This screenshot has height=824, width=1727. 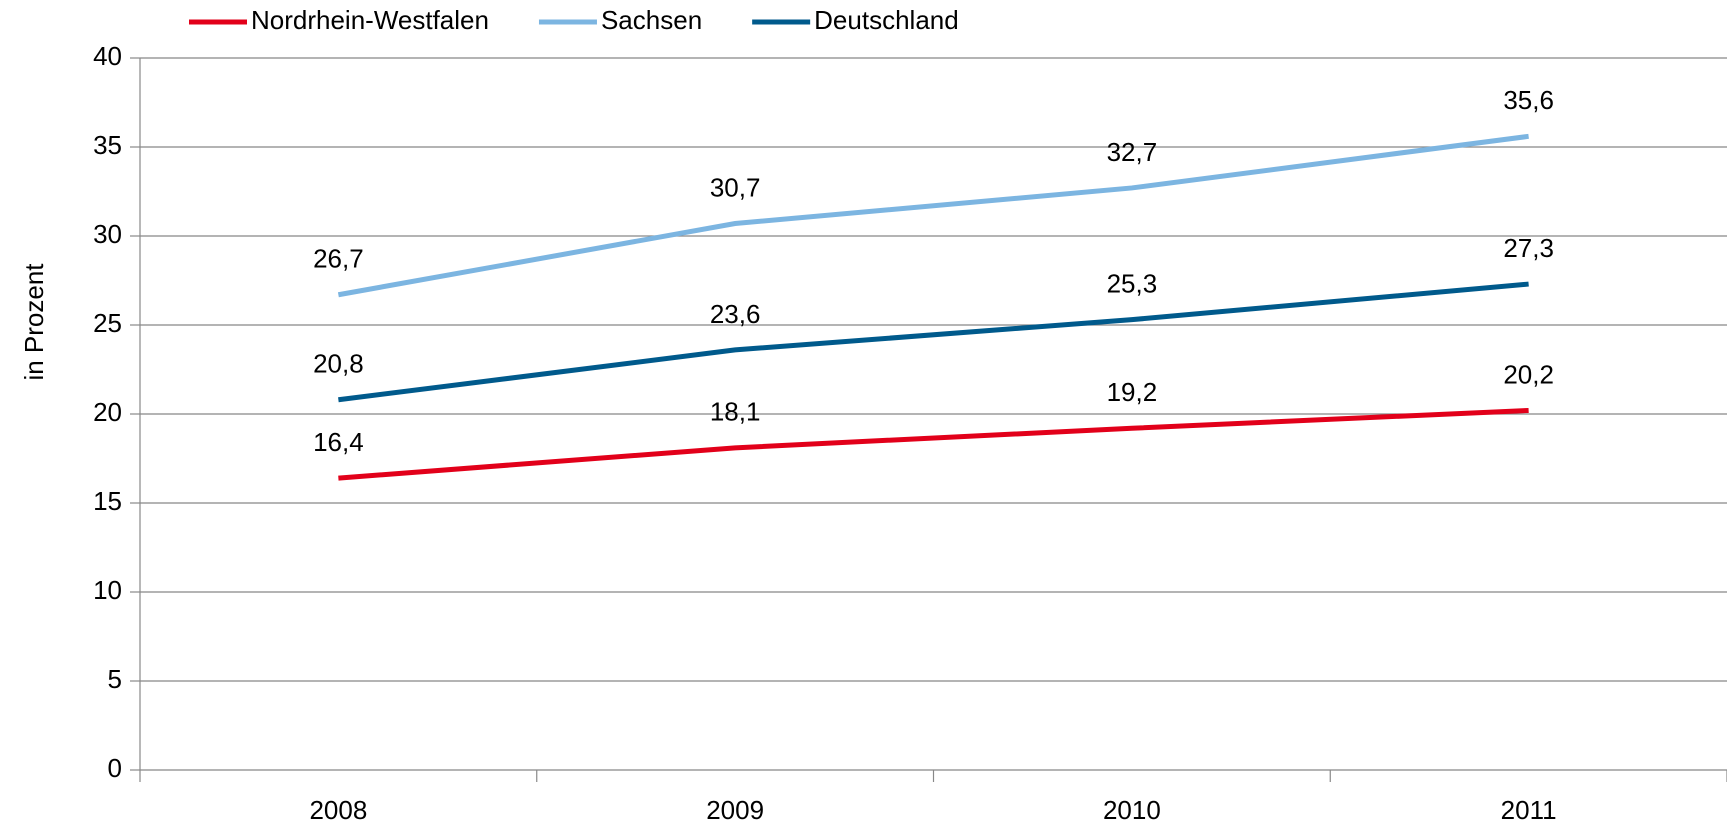 I want to click on x-tick-label: 2011, so click(x=1529, y=809).